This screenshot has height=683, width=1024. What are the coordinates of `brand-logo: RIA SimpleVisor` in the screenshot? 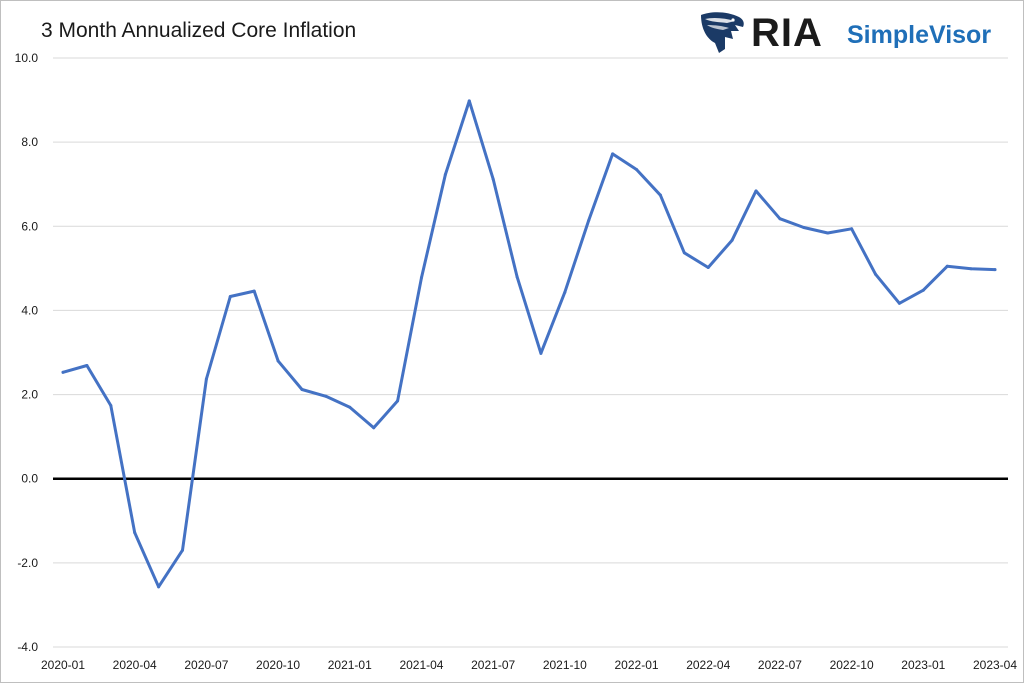 It's located at (847, 33).